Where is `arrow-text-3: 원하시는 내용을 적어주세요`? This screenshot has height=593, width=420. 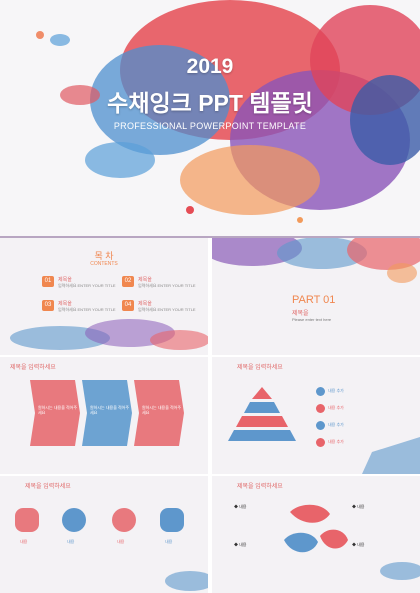
arrow-text-3: 원하시는 내용을 적어주세요 is located at coordinates (162, 410).